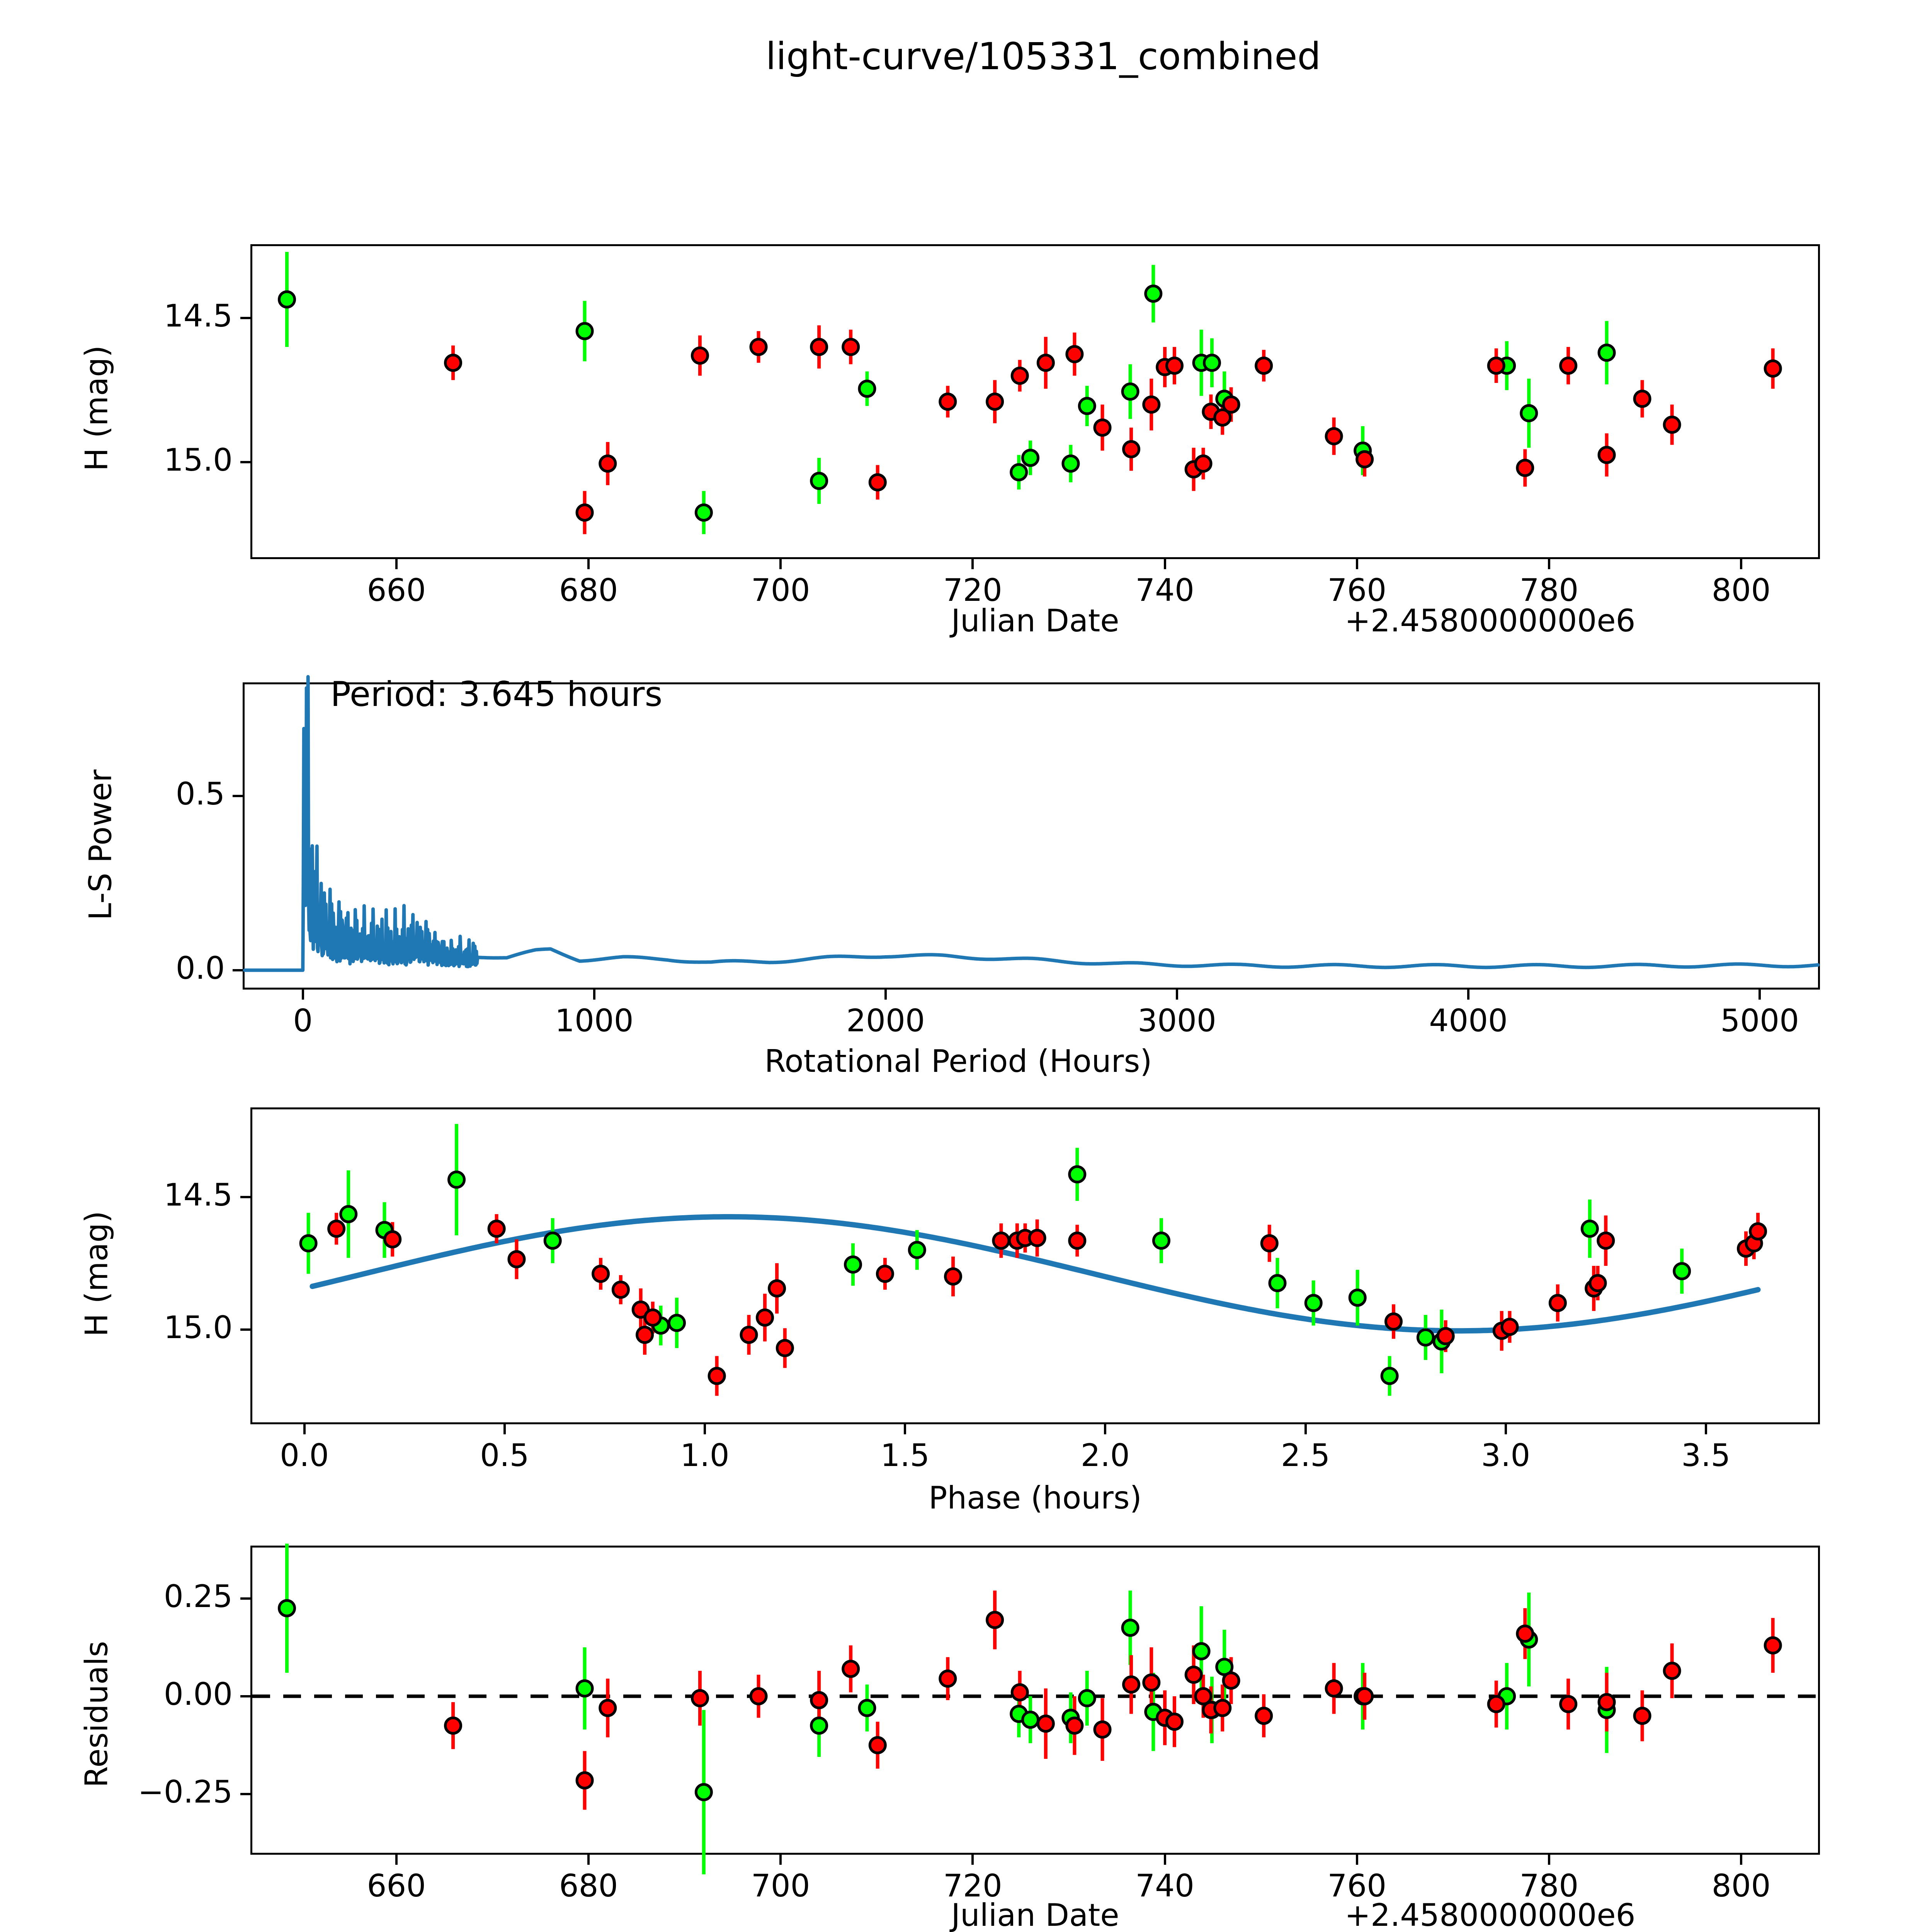  What do you see at coordinates (1759, 1021) in the screenshot?
I see `x-tick-label: 5000` at bounding box center [1759, 1021].